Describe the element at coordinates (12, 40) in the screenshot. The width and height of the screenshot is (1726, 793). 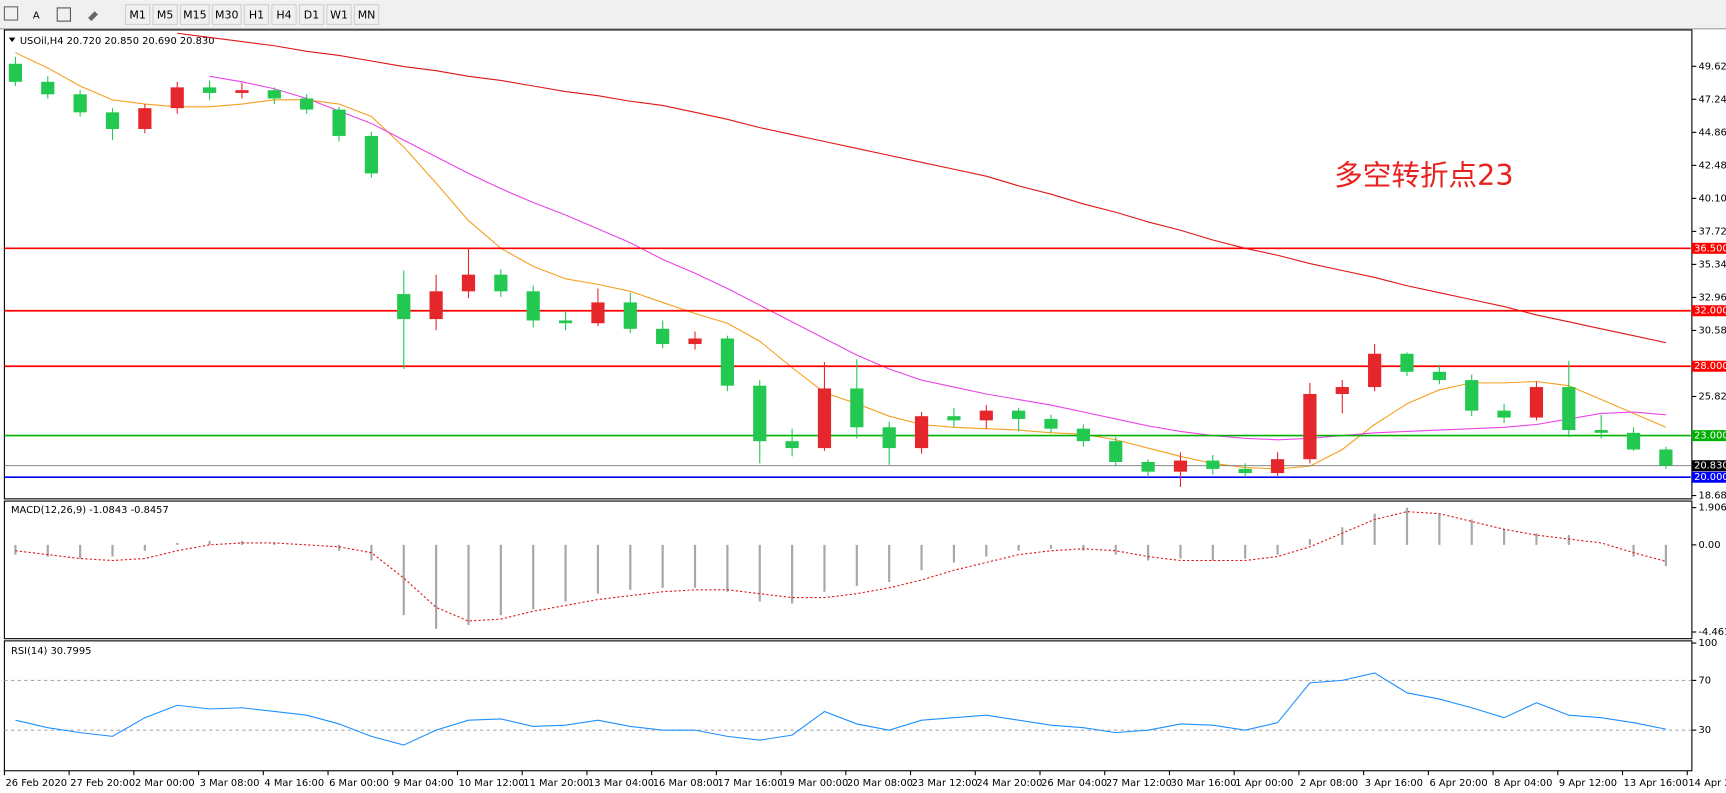
I see `chart-menu` at that location.